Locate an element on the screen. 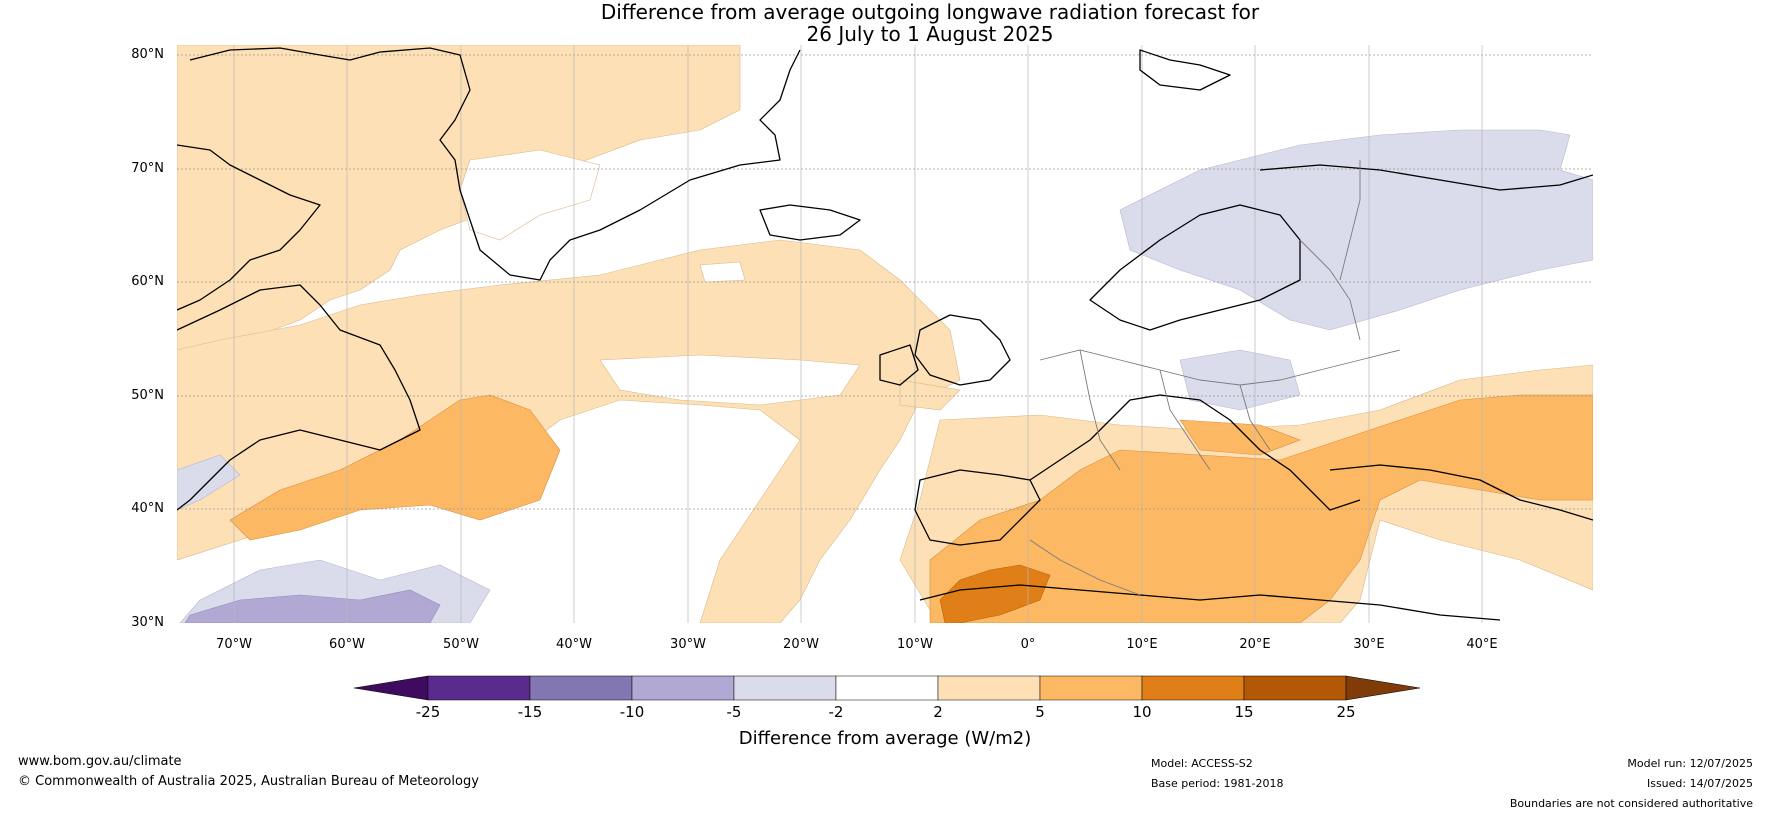 The height and width of the screenshot is (816, 1770). europe-south-coast is located at coordinates (1195, 452).